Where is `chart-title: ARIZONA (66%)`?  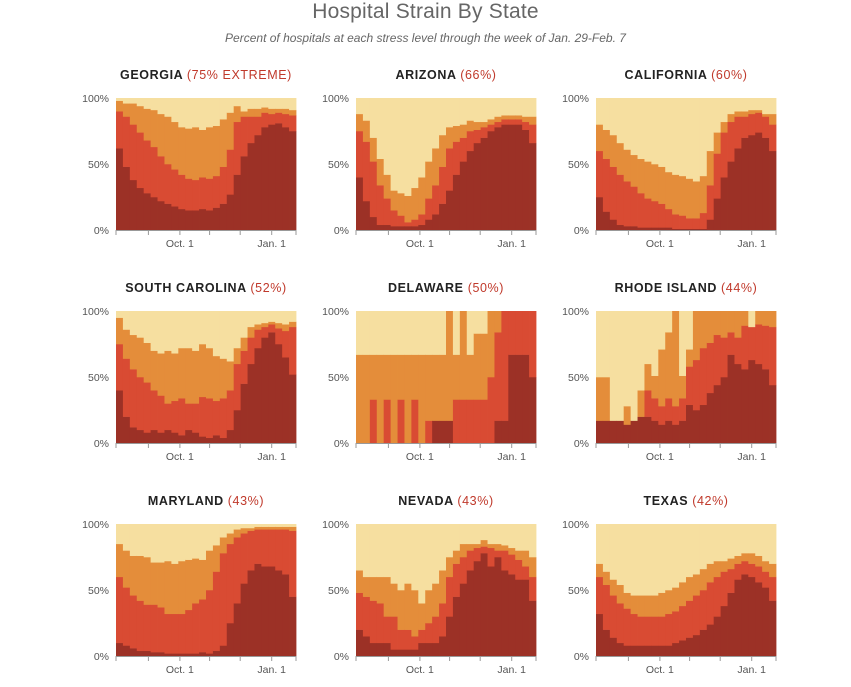 chart-title: ARIZONA (66%) is located at coordinates (445, 75).